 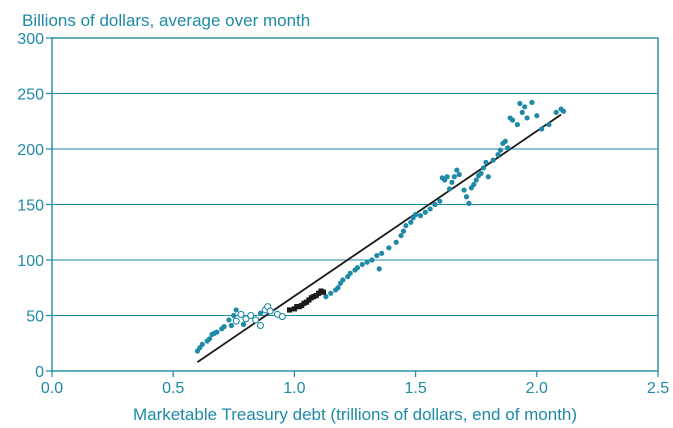 What do you see at coordinates (30, 39) in the screenshot?
I see `y-tick-label: 300` at bounding box center [30, 39].